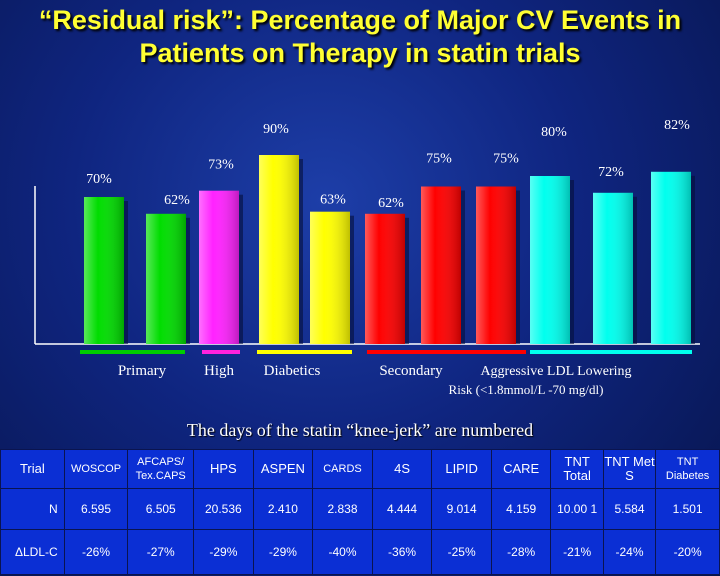 The height and width of the screenshot is (576, 720). I want to click on value-label: 70%, so click(99, 179).